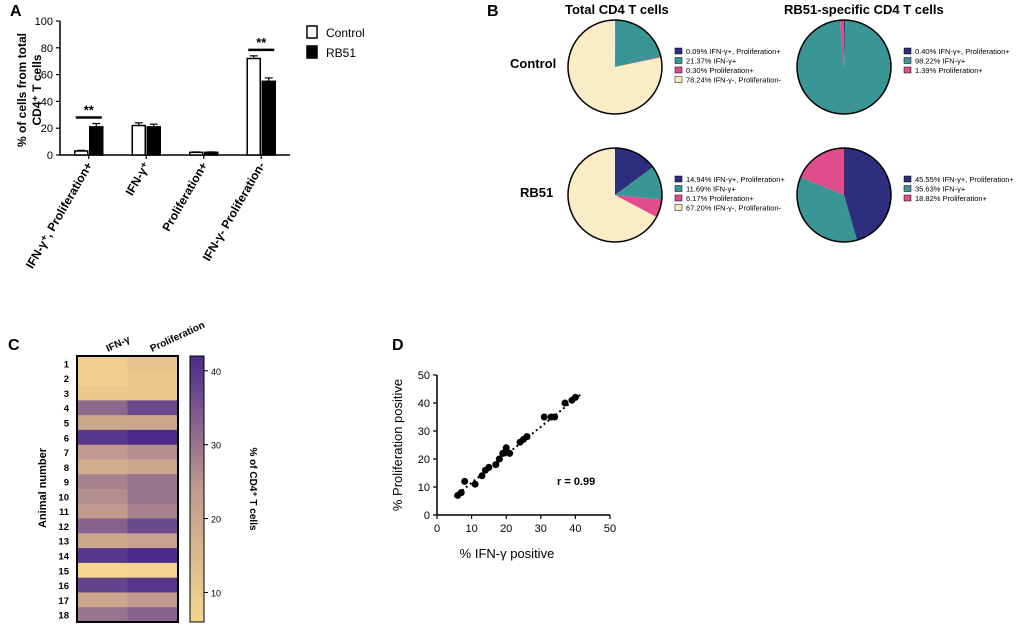 The image size is (1021, 625). Describe the element at coordinates (66, 394) in the screenshot. I see `heatmap-row-label: 3` at that location.